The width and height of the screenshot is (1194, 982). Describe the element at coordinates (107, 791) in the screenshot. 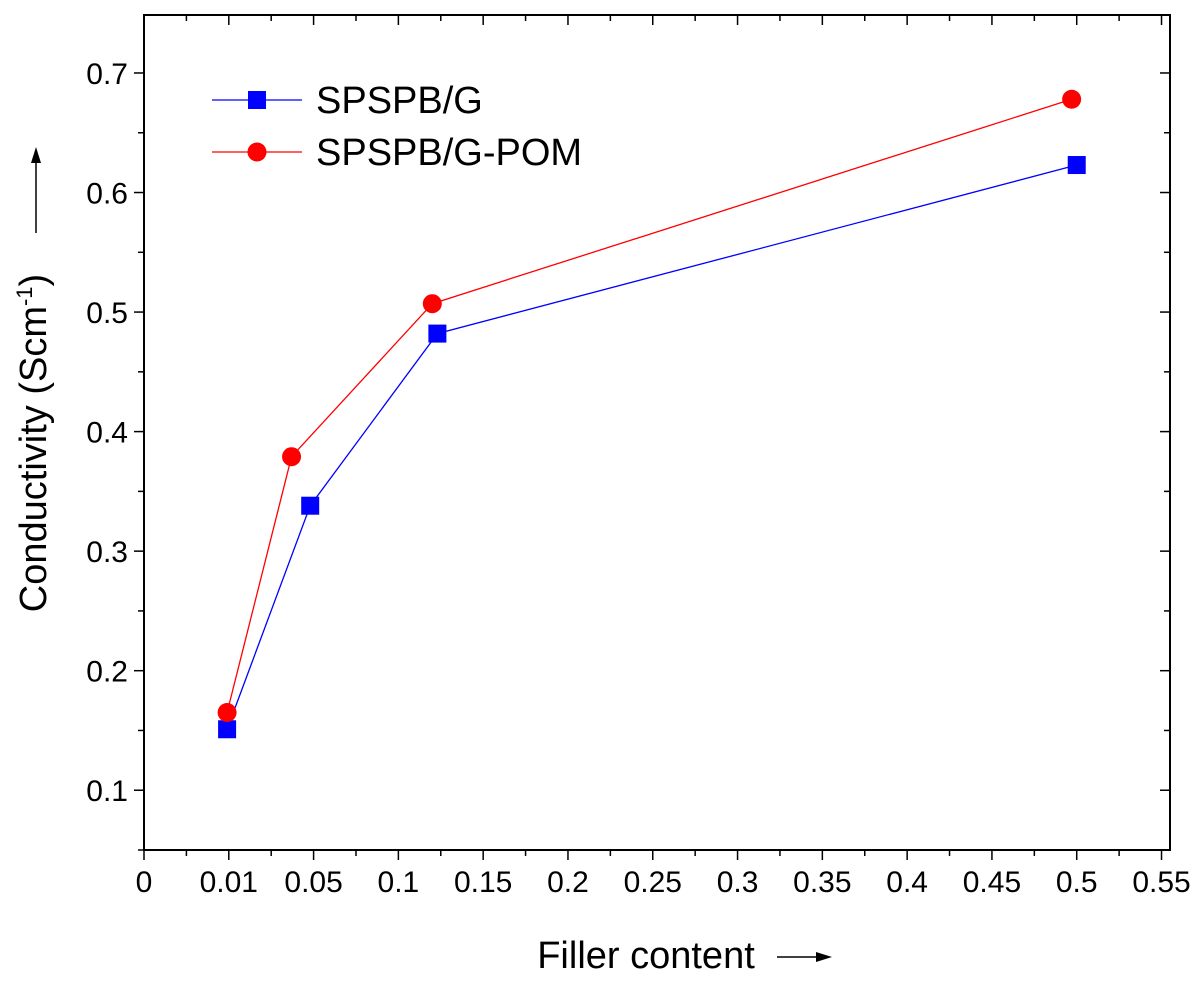

I see `y-tick-label: 0.1` at that location.